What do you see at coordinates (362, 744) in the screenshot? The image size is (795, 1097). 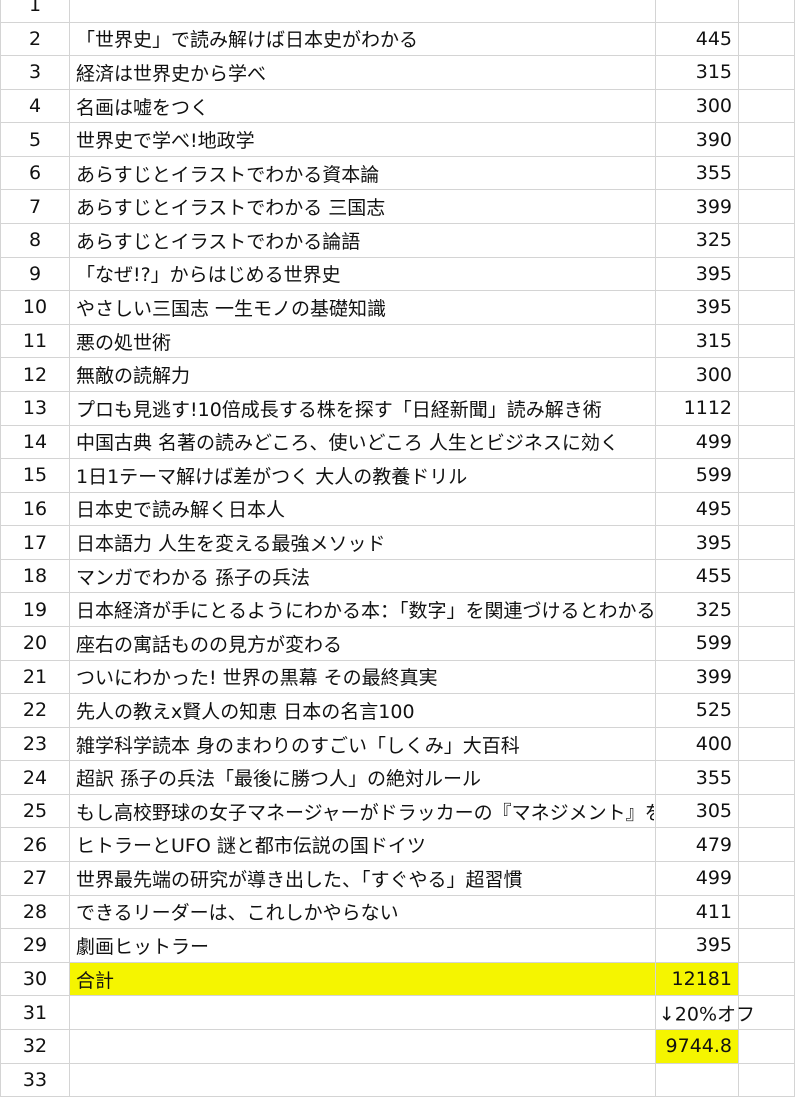 I see `title-cell: 雑学科学読本 身のまわりのすごい「しくみ」大百科` at bounding box center [362, 744].